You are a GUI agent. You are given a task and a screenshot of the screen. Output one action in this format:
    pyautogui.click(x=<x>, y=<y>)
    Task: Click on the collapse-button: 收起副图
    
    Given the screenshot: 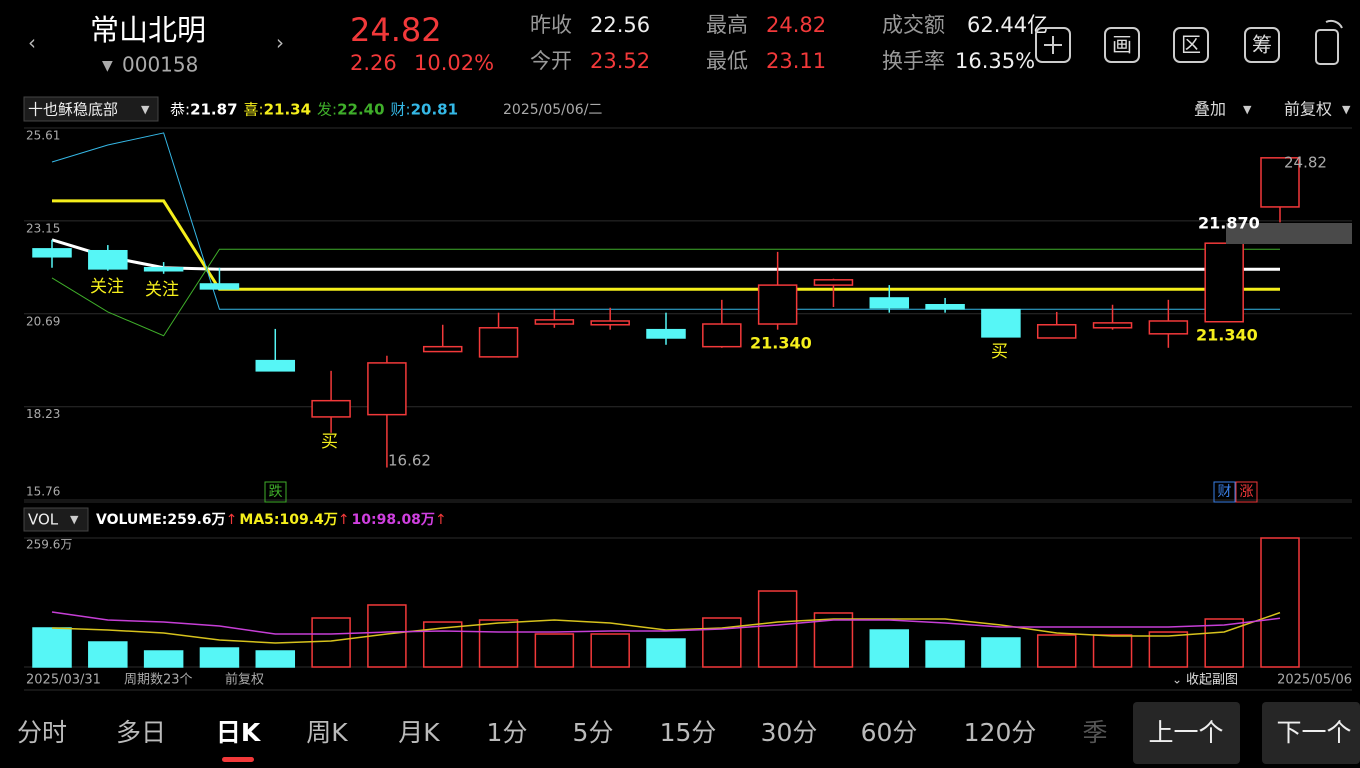 What is the action you would take?
    pyautogui.click(x=1212, y=680)
    